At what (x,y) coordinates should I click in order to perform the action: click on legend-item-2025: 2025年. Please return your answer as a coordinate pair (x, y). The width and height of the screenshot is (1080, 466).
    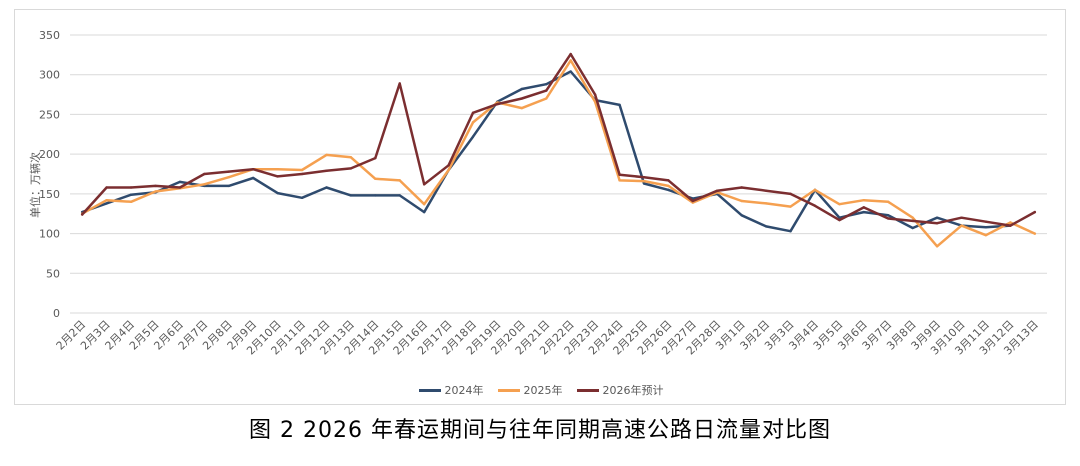
    Looking at the image, I should click on (530, 390).